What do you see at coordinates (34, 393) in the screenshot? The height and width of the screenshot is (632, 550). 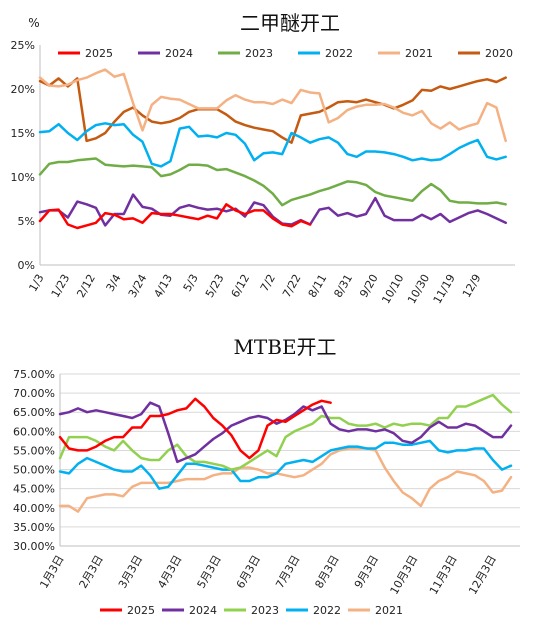 I see `y-tick-label: 70.00%` at bounding box center [34, 393].